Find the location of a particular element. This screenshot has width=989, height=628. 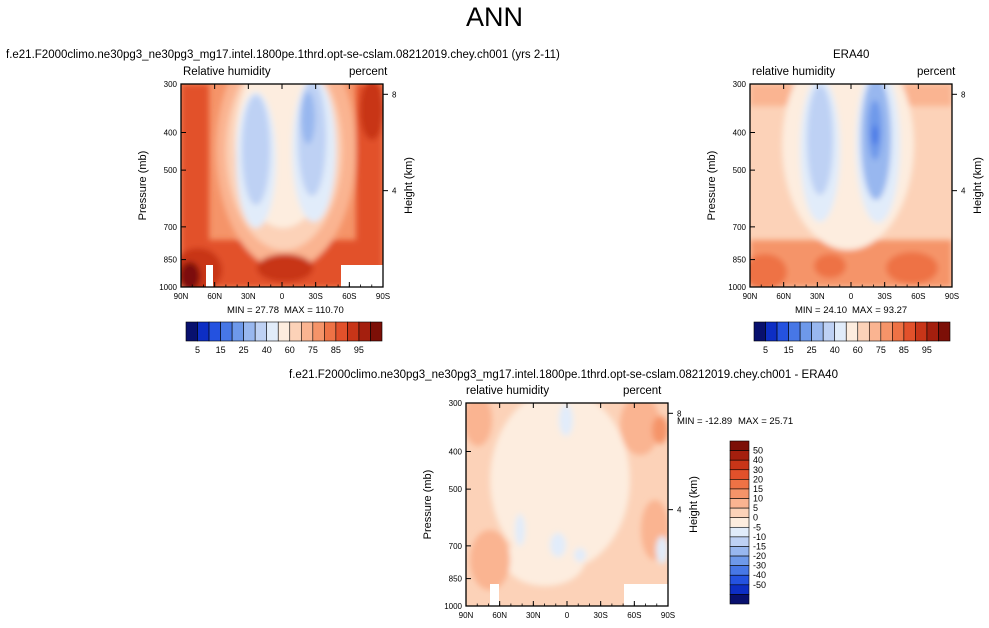

panel2-colorbar-label: 60 is located at coordinates (858, 350).